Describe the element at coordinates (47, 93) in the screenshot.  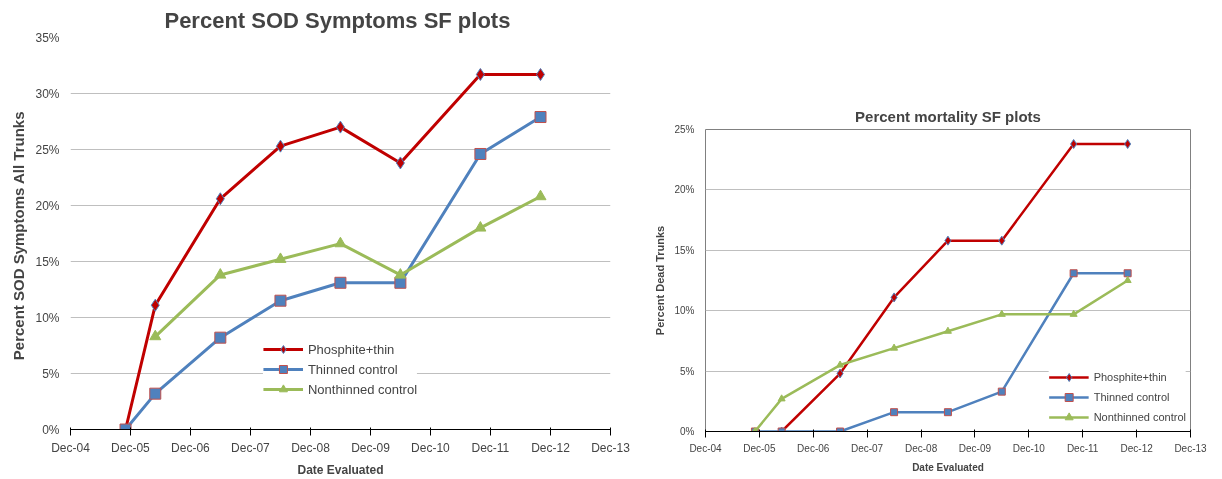
I see `y-tick-label: 30%` at that location.